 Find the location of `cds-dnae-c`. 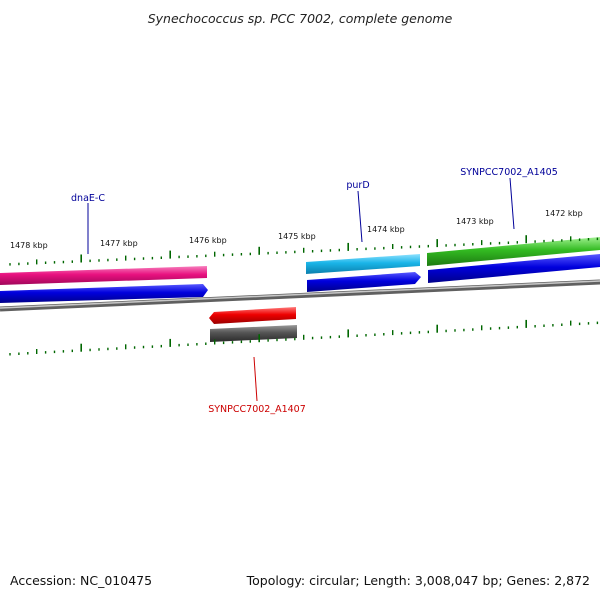

cds-dnae-c is located at coordinates (104, 293).